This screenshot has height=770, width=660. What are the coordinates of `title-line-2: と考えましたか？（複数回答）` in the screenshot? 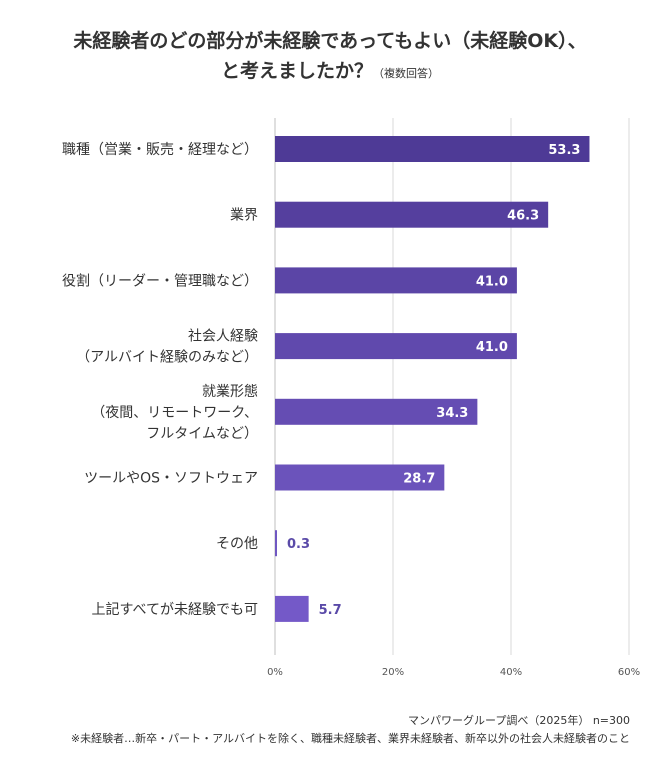 It's located at (330, 72).